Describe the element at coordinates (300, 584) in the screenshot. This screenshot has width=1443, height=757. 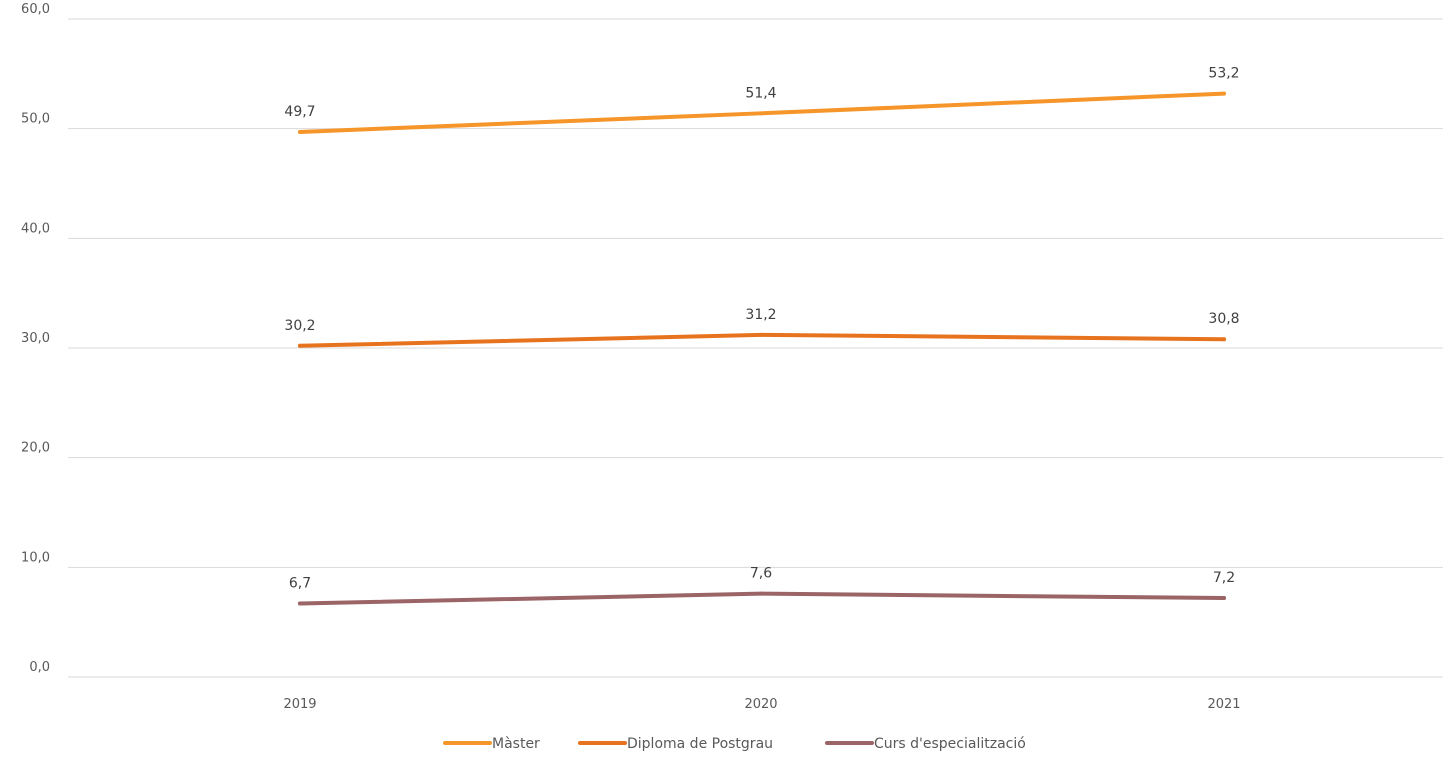
I see `data-label: 6,7` at that location.